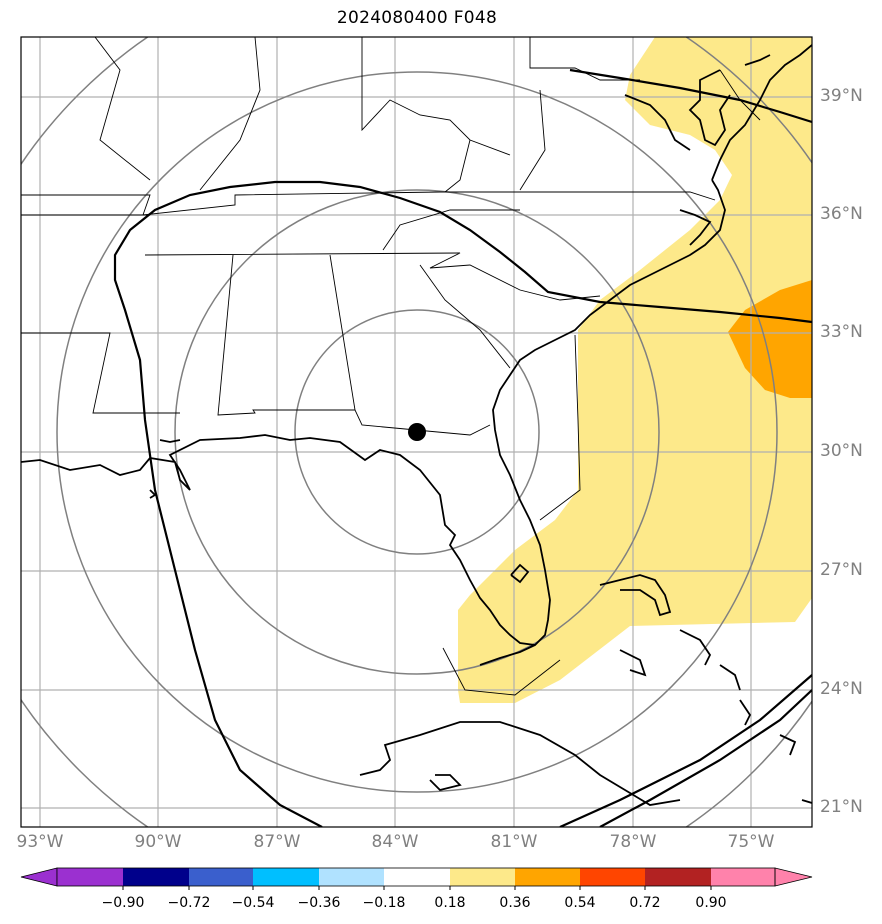 This screenshot has width=882, height=924. I want to click on lat-label-39n: 39°N, so click(841, 96).